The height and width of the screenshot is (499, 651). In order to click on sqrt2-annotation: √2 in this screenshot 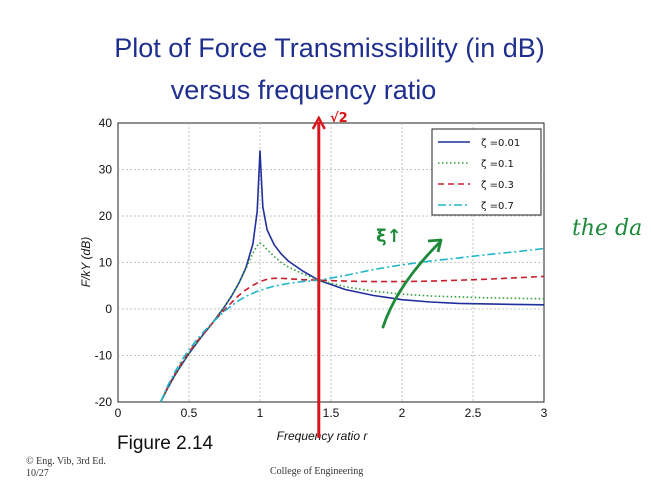, I will do `click(339, 118)`.